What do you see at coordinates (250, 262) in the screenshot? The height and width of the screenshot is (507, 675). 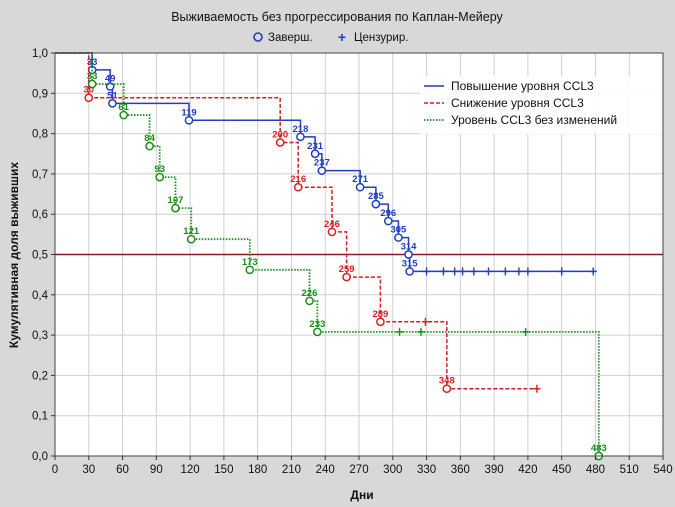 I see `event-label: 173` at bounding box center [250, 262].